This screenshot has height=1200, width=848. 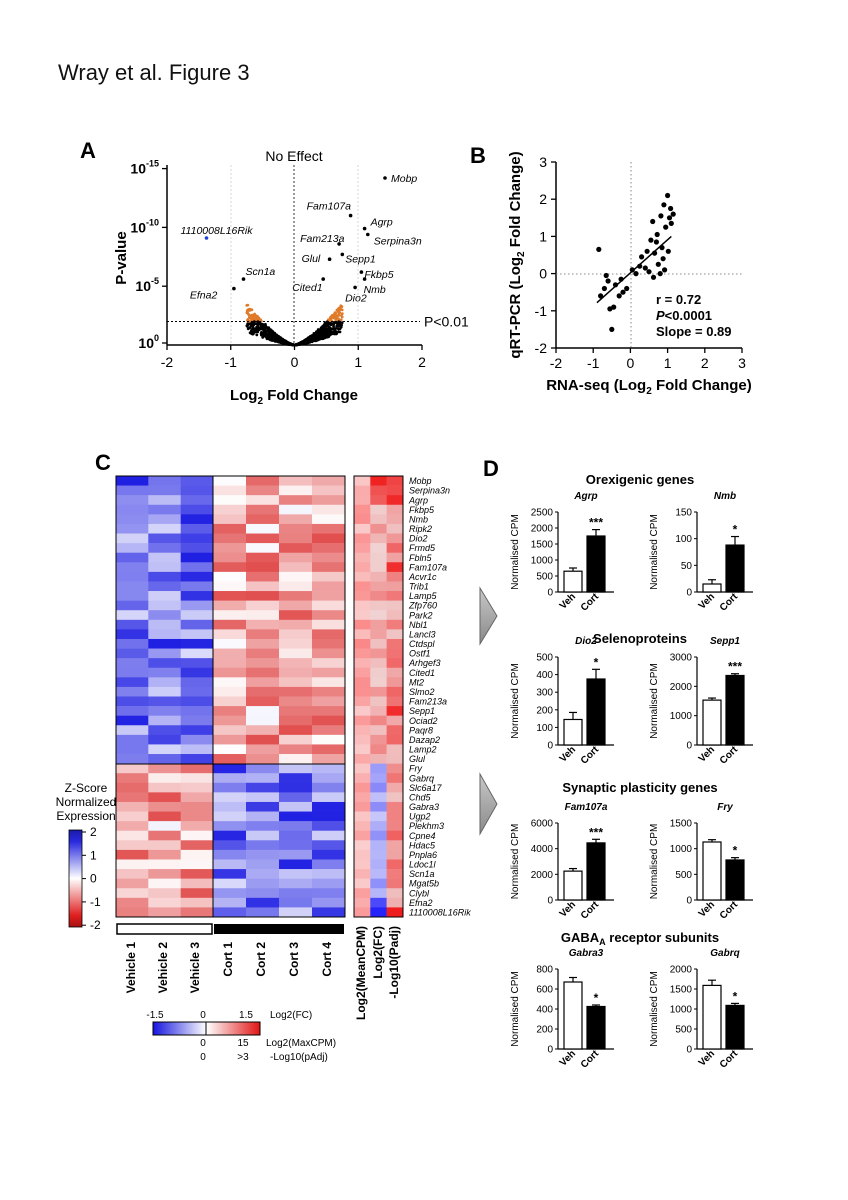 What do you see at coordinates (423, 855) in the screenshot?
I see `gene-row-label: Pnpla6` at bounding box center [423, 855].